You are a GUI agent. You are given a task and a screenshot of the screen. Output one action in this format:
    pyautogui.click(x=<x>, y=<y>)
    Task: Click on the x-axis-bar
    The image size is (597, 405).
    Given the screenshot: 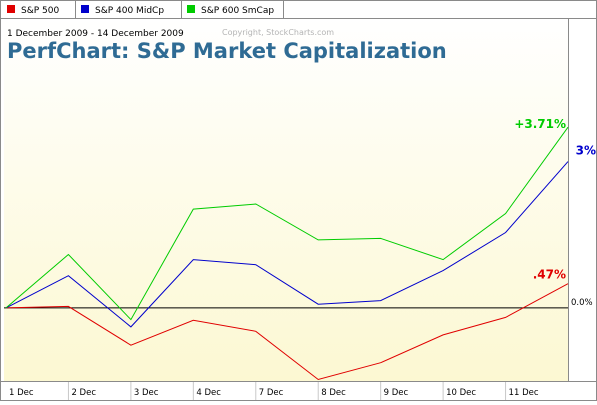 What is the action you would take?
    pyautogui.click(x=298, y=390)
    